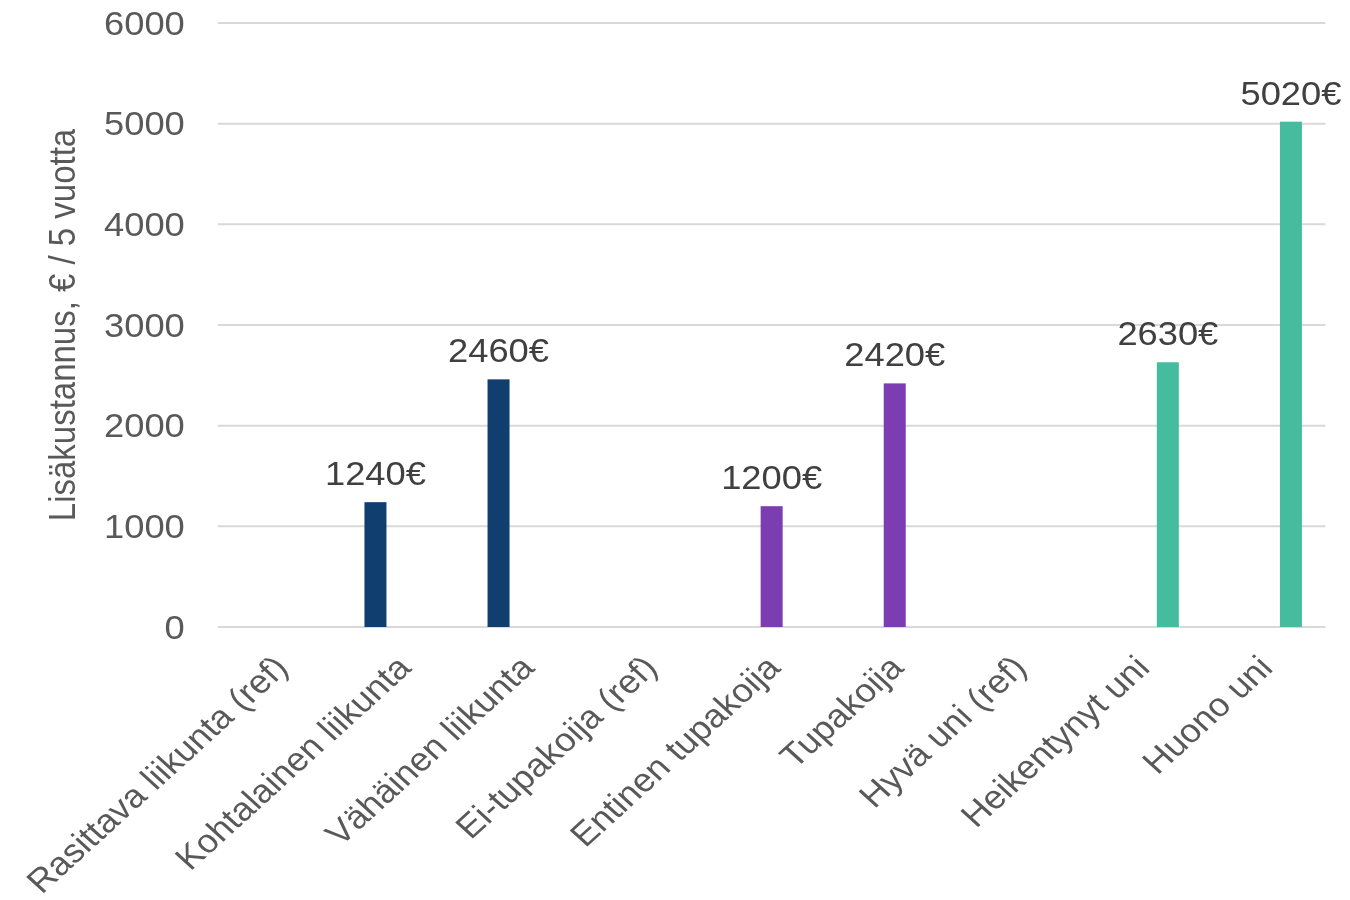 The height and width of the screenshot is (900, 1350). Describe the element at coordinates (498, 351) in the screenshot. I see `data-label: 2460€` at that location.